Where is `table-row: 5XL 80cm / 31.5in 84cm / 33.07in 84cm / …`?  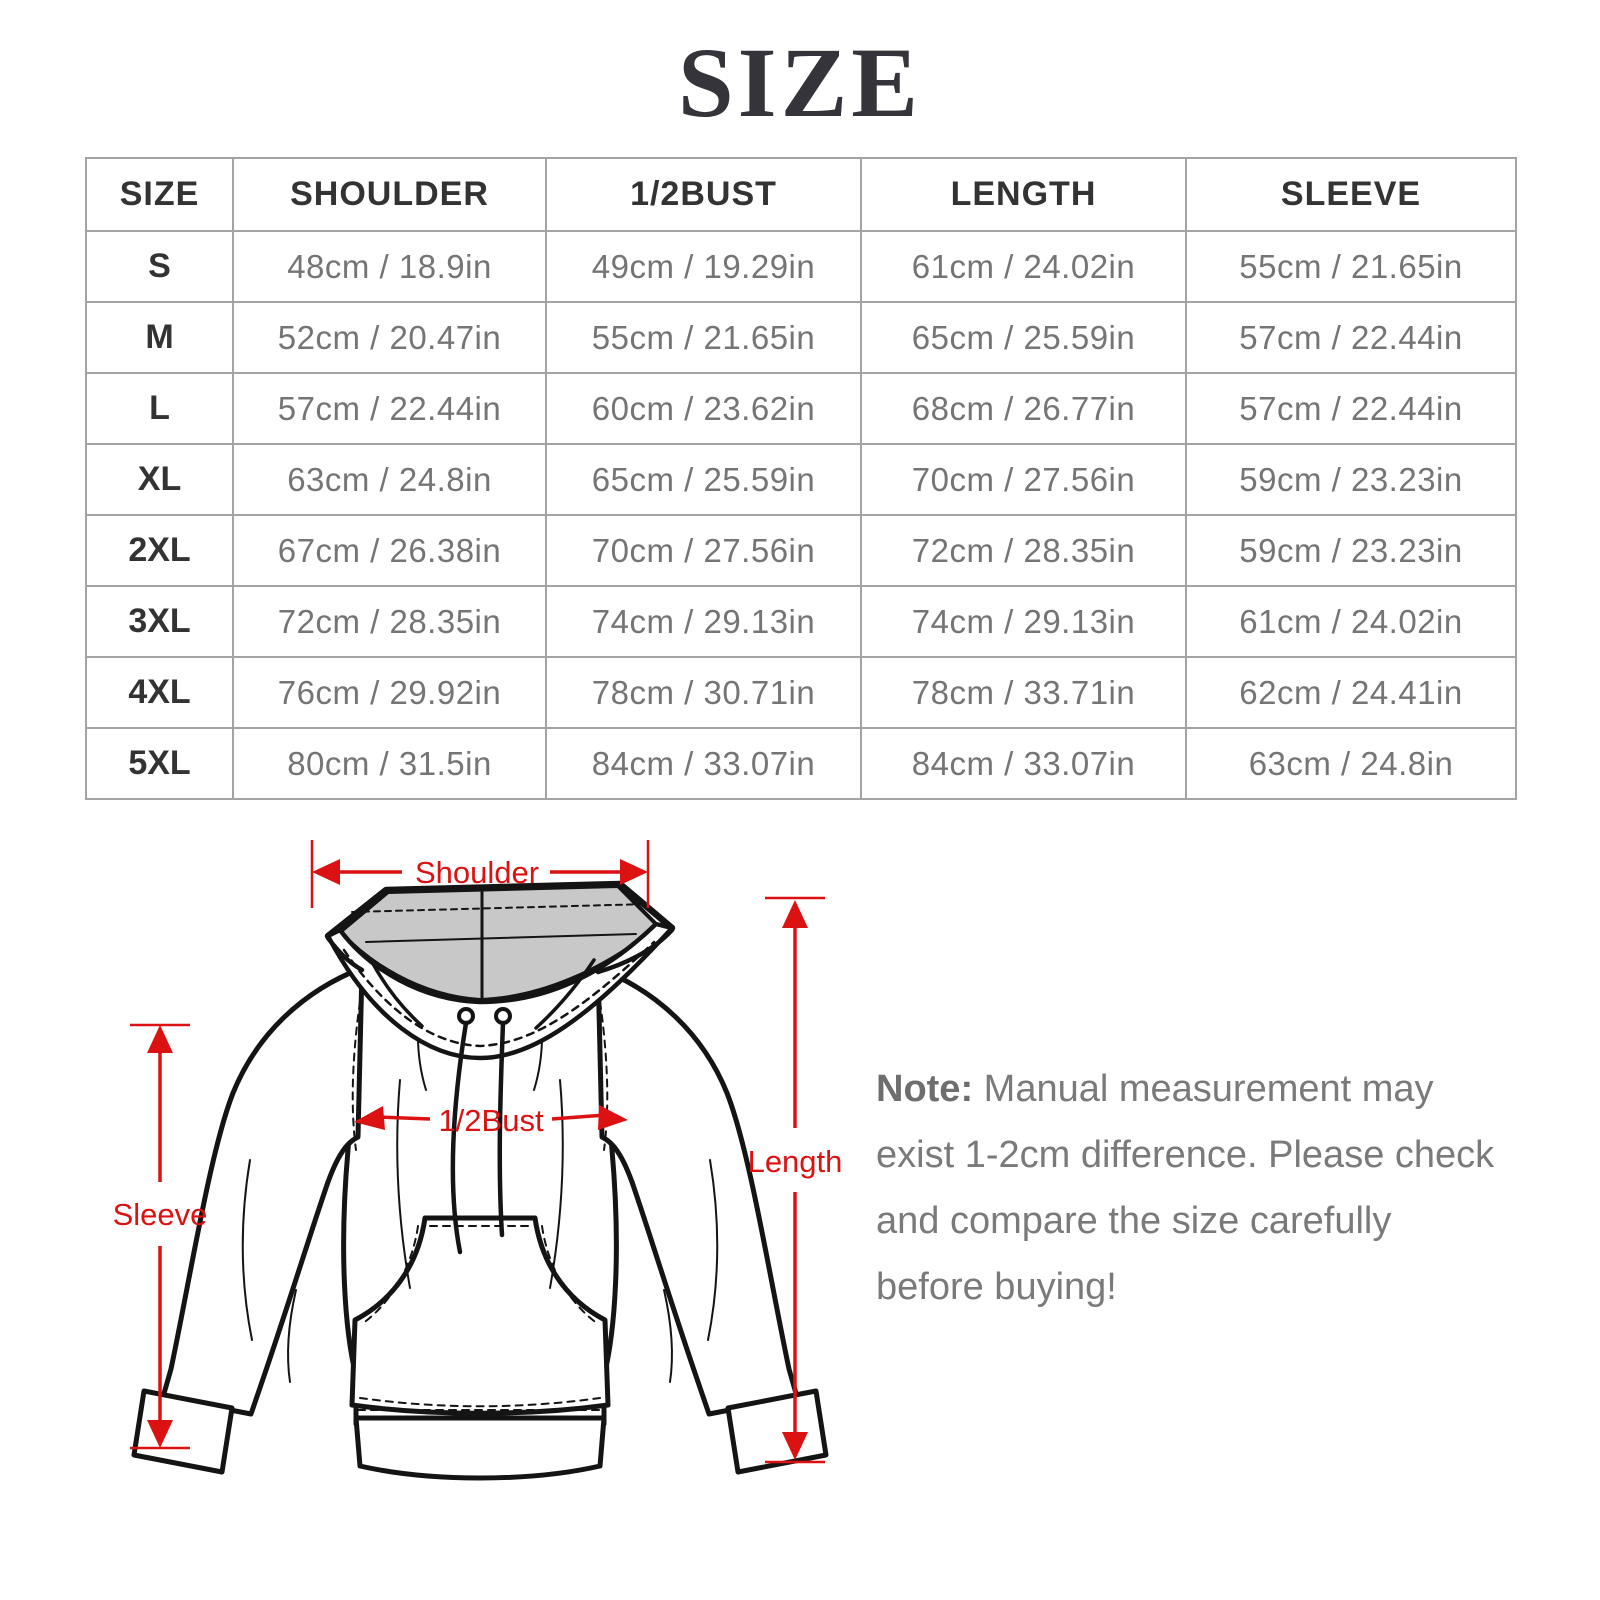
table-row: 5XL 80cm / 31.5in 84cm / 33.07in 84cm / … is located at coordinates (801, 763).